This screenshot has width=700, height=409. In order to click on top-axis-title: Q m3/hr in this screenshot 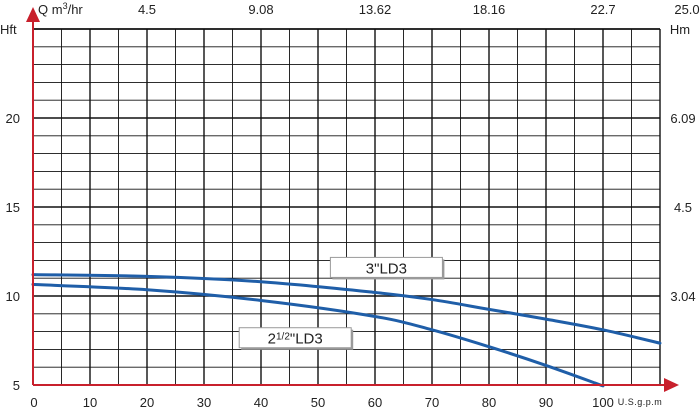, I will do `click(60, 9)`.